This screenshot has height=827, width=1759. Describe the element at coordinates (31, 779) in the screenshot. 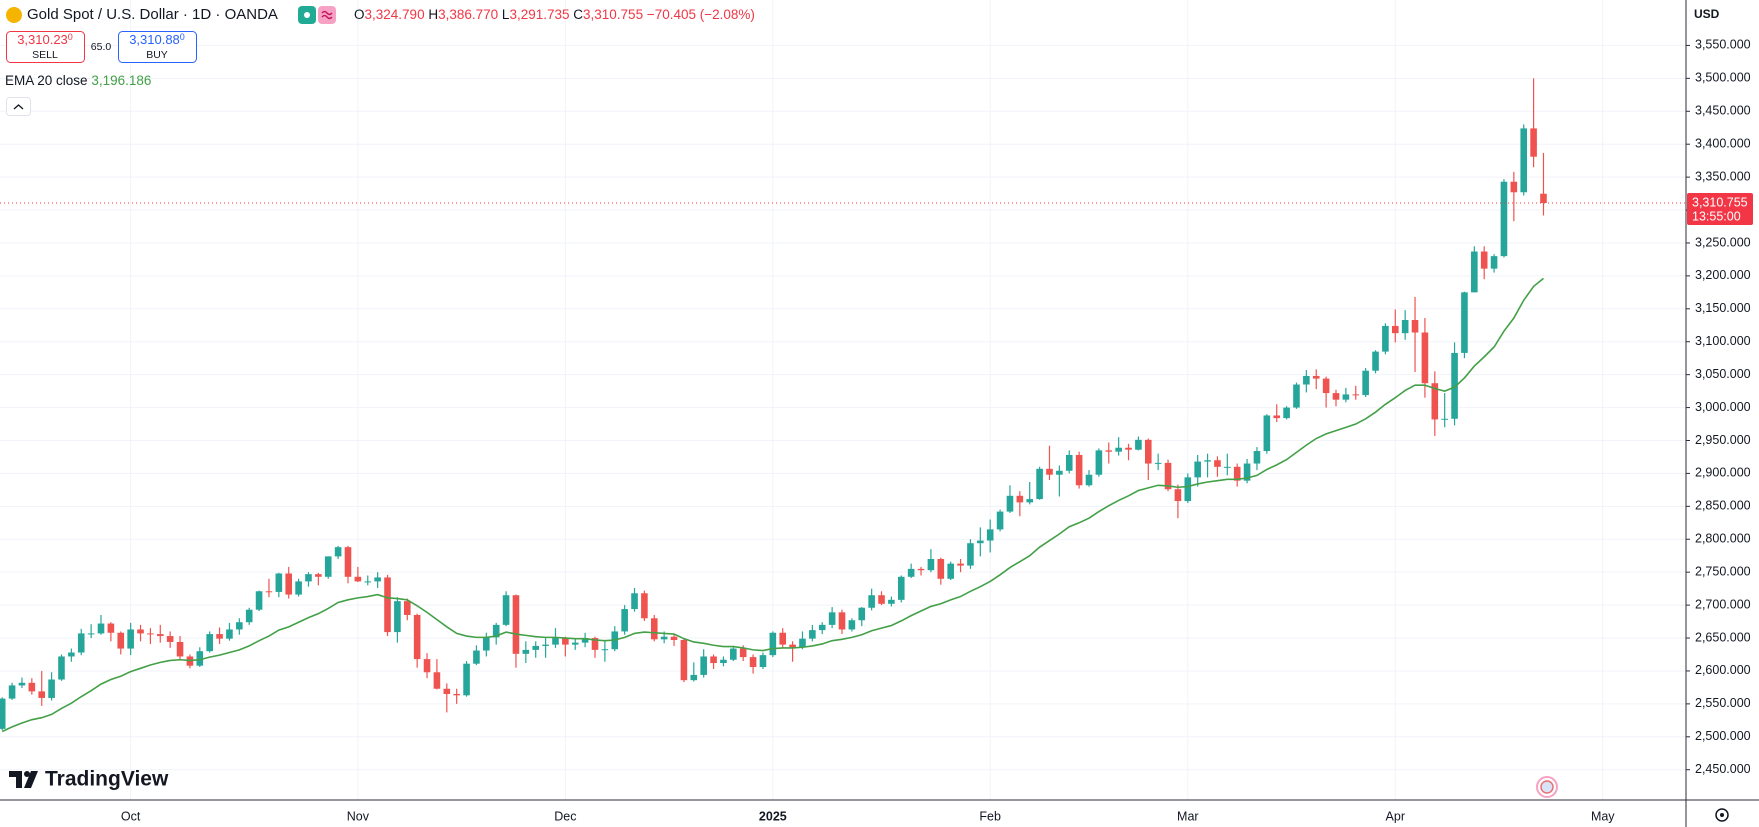

I see `logo-slash` at that location.